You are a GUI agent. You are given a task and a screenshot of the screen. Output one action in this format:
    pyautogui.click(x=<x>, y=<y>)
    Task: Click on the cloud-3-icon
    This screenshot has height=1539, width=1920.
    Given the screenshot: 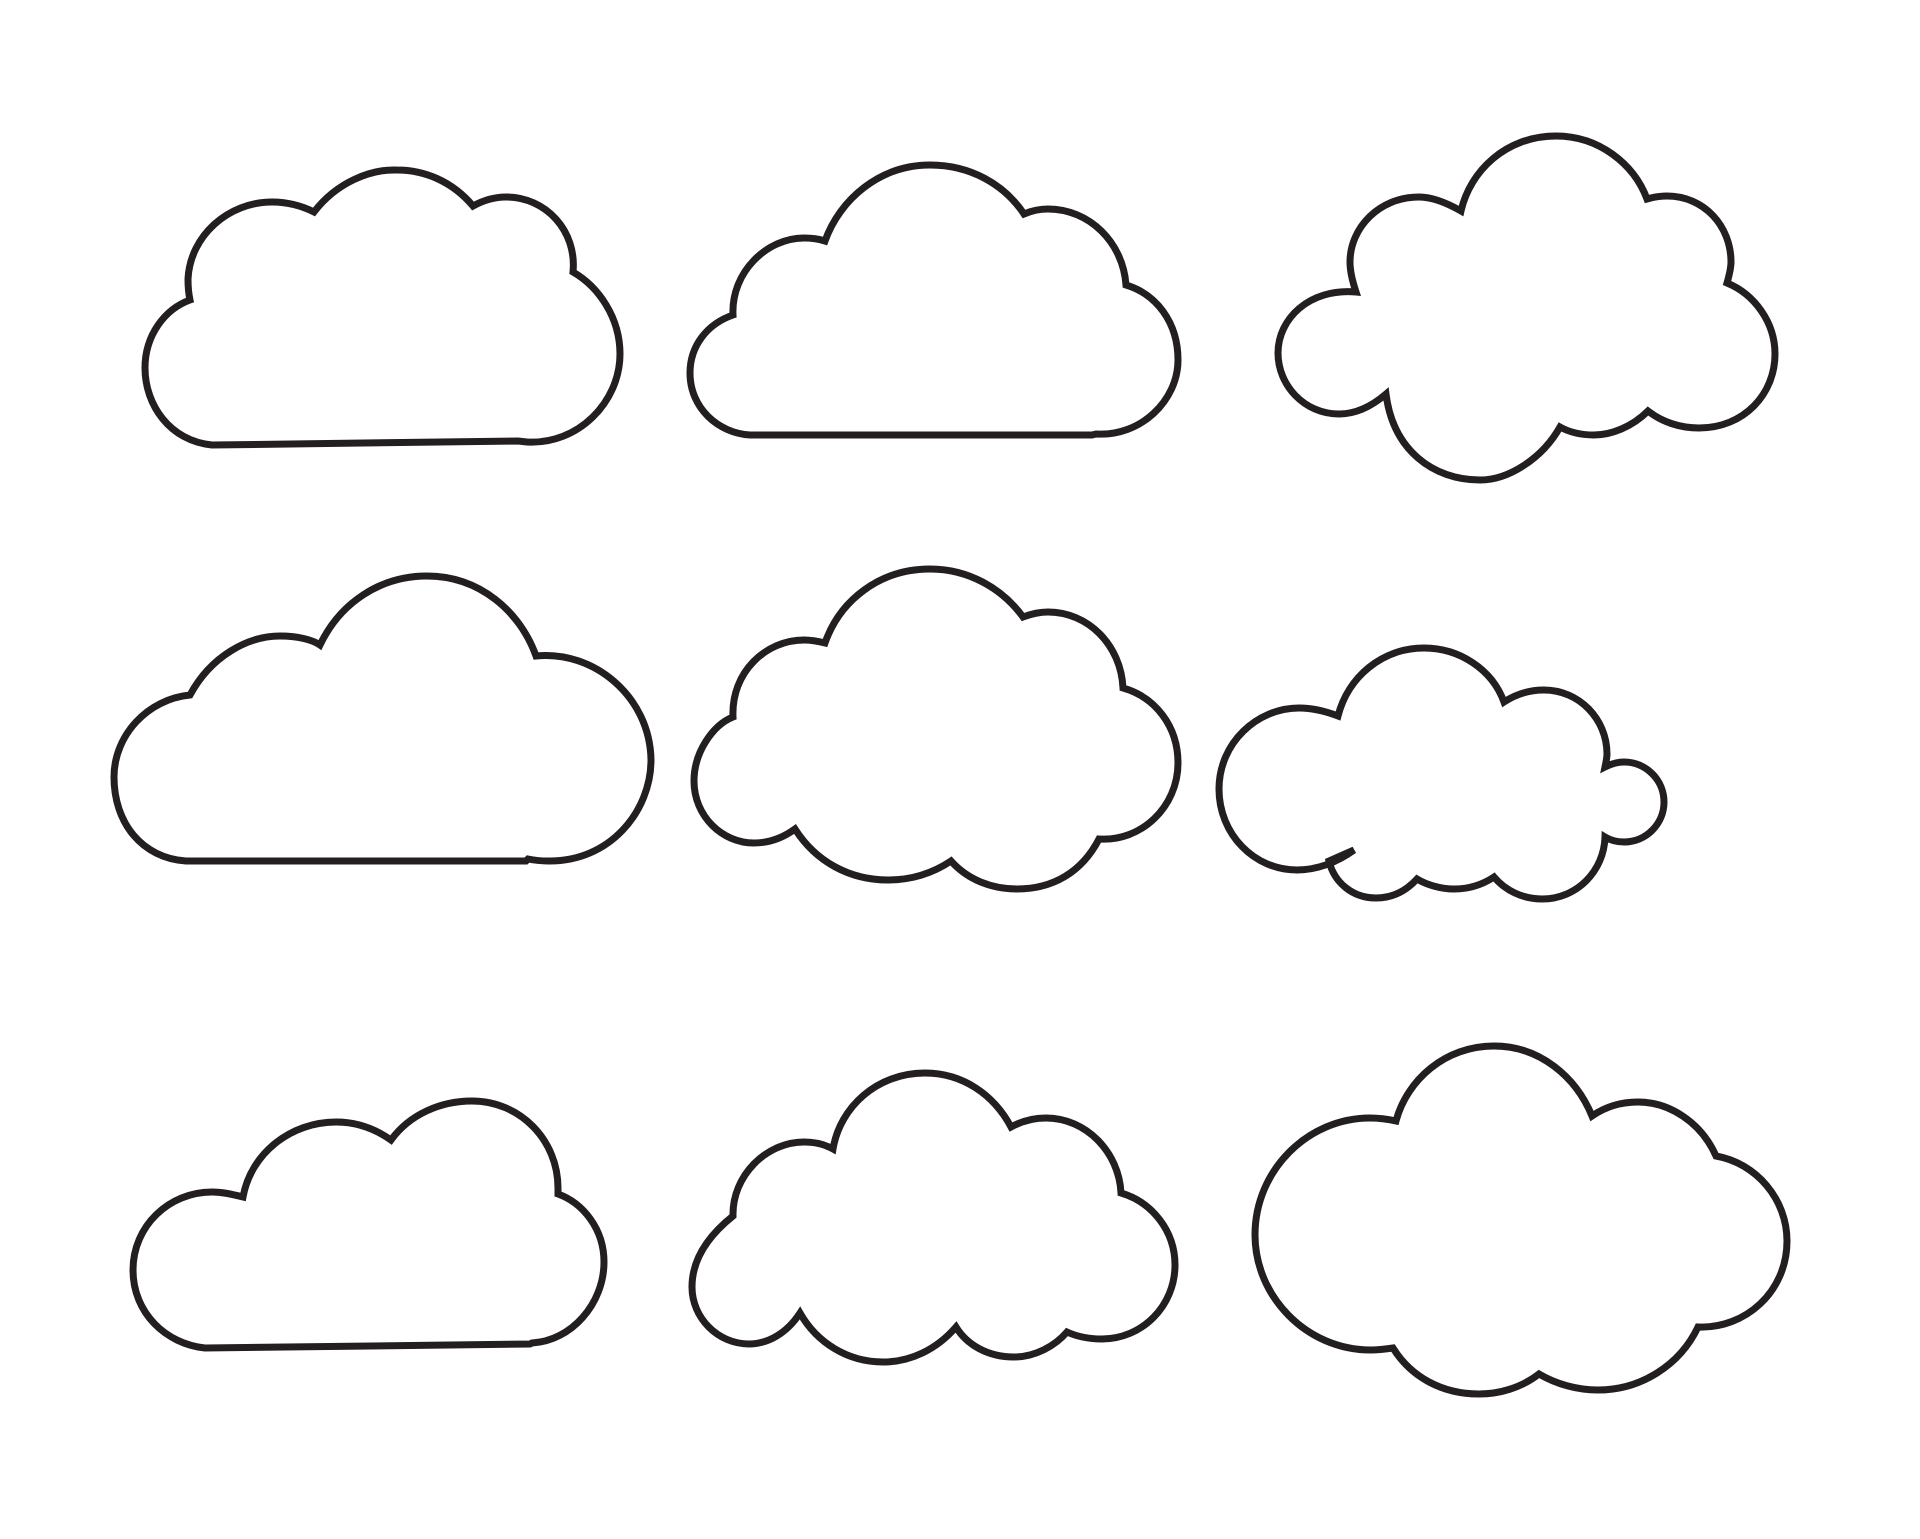 What is the action you would take?
    pyautogui.click(x=1526, y=308)
    